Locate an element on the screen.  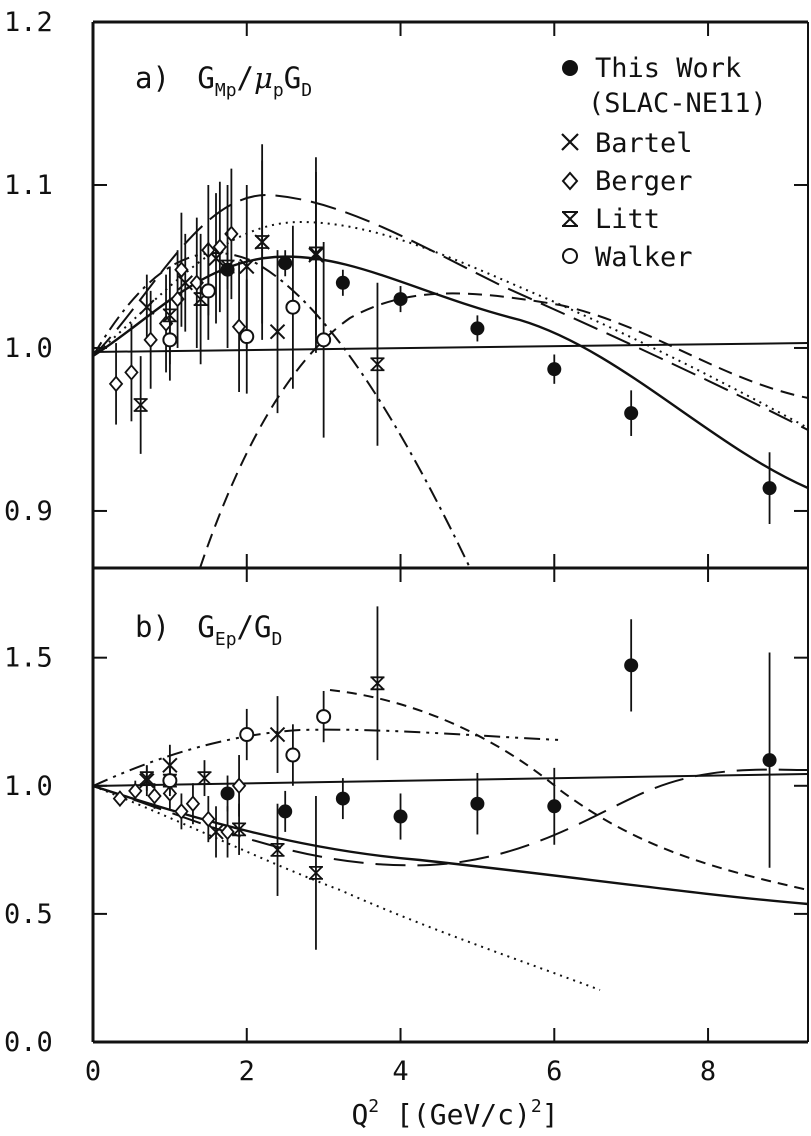
legend-item-slac: (SLAC-NE11) is located at coordinates (677, 103).